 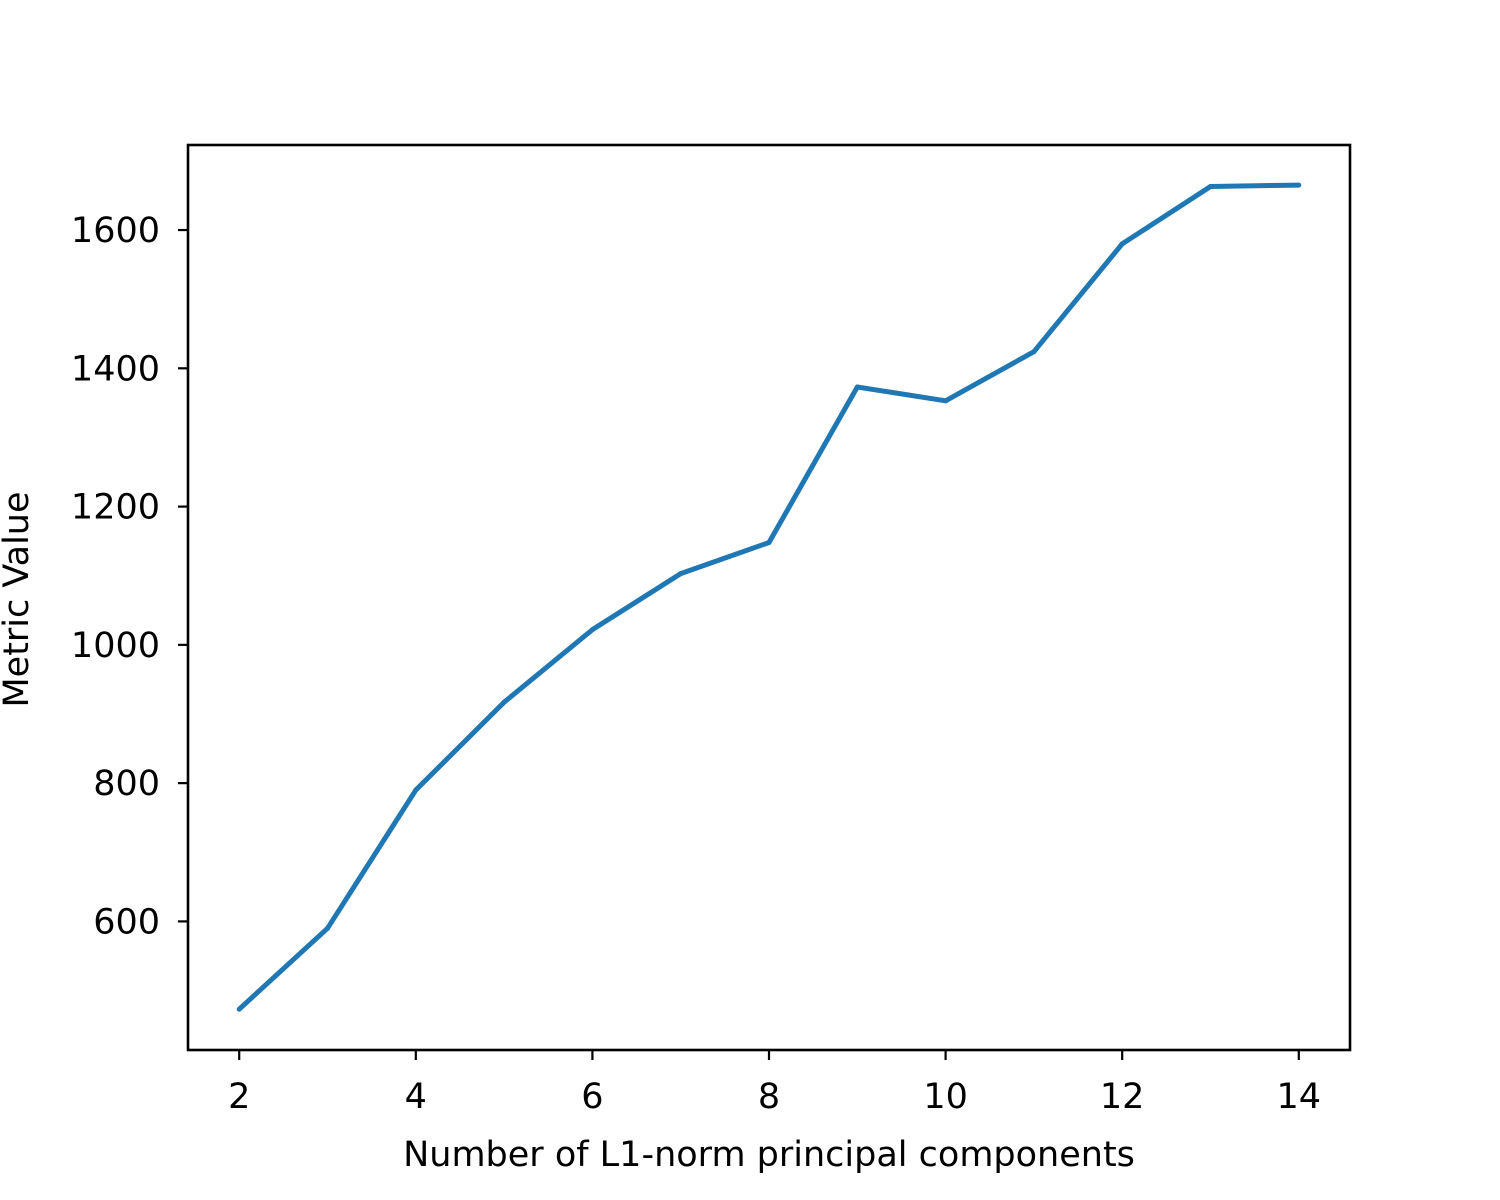 I want to click on x-tick-label: 8, so click(x=769, y=1097).